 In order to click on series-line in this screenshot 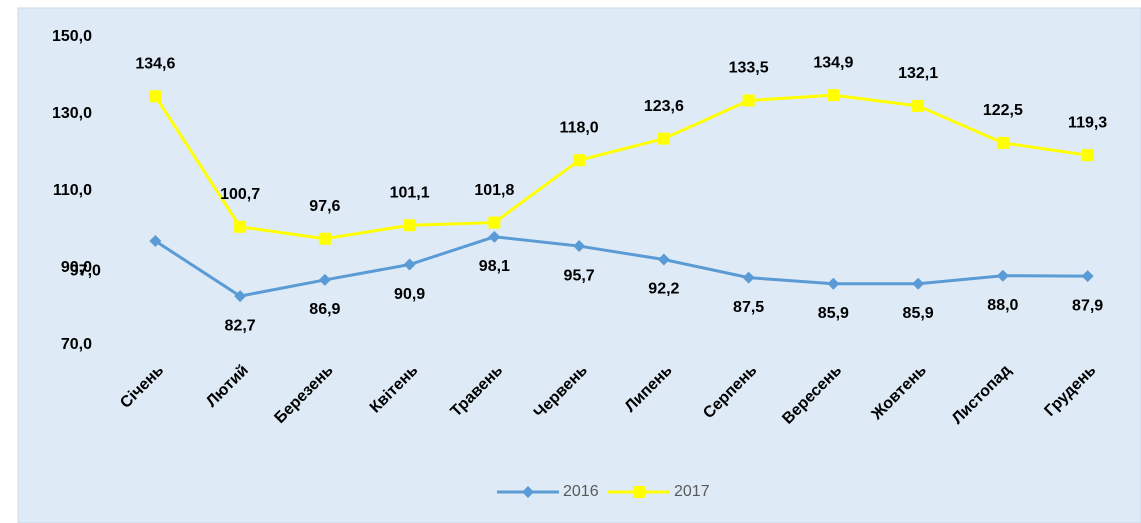, I will do `click(621, 266)`.